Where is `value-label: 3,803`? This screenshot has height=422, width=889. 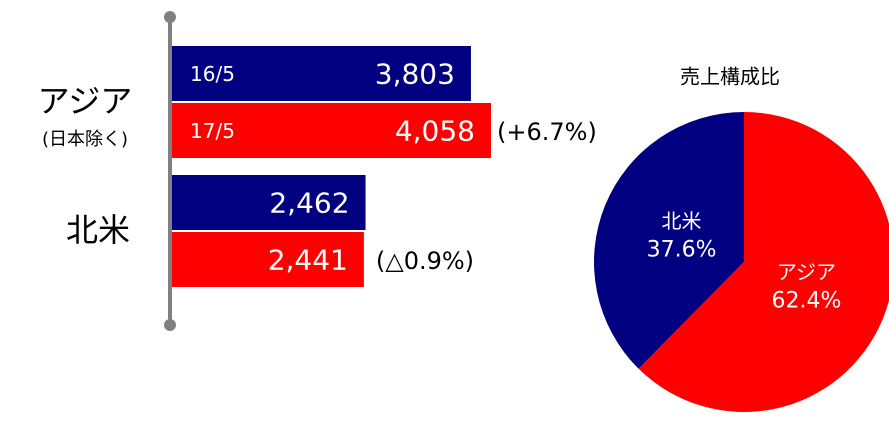 value-label: 3,803 is located at coordinates (415, 74).